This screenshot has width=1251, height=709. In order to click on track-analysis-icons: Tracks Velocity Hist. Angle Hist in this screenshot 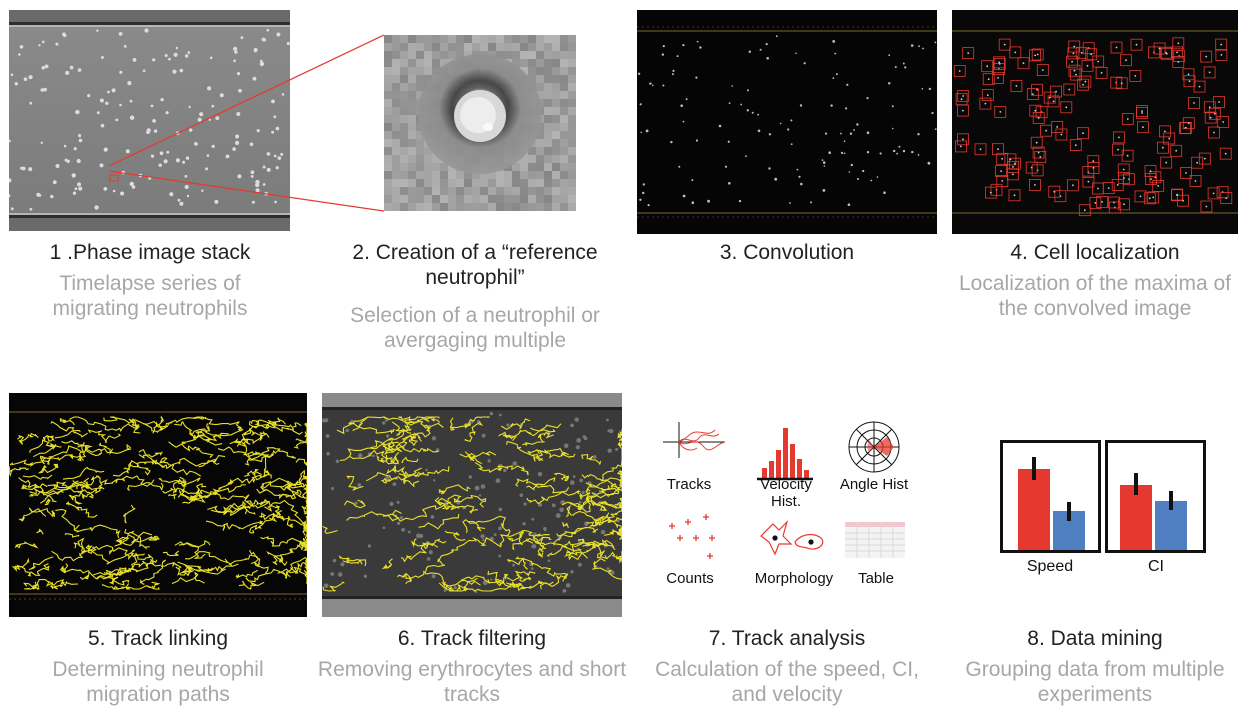, I will do `click(790, 502)`.